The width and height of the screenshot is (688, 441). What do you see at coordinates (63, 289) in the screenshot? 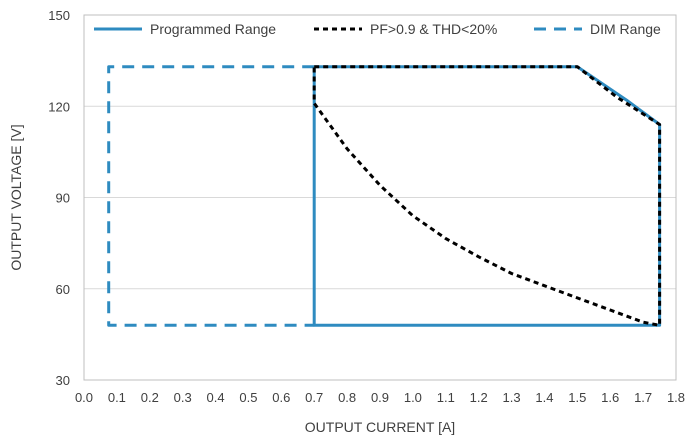
I see `y-tick-label: 60` at bounding box center [63, 289].